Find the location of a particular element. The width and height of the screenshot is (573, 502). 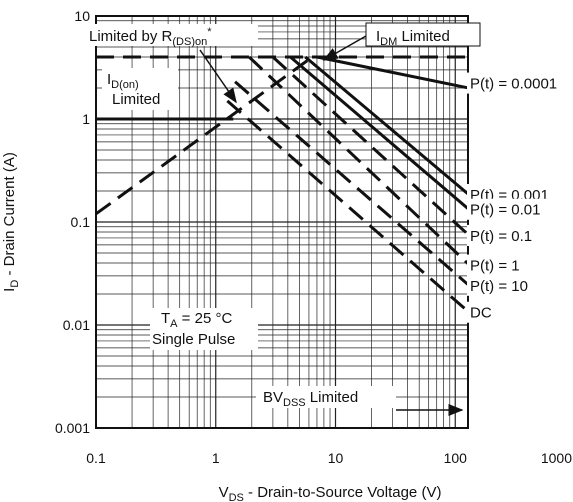

y-tick-label: 0.1 is located at coordinates (81, 222).